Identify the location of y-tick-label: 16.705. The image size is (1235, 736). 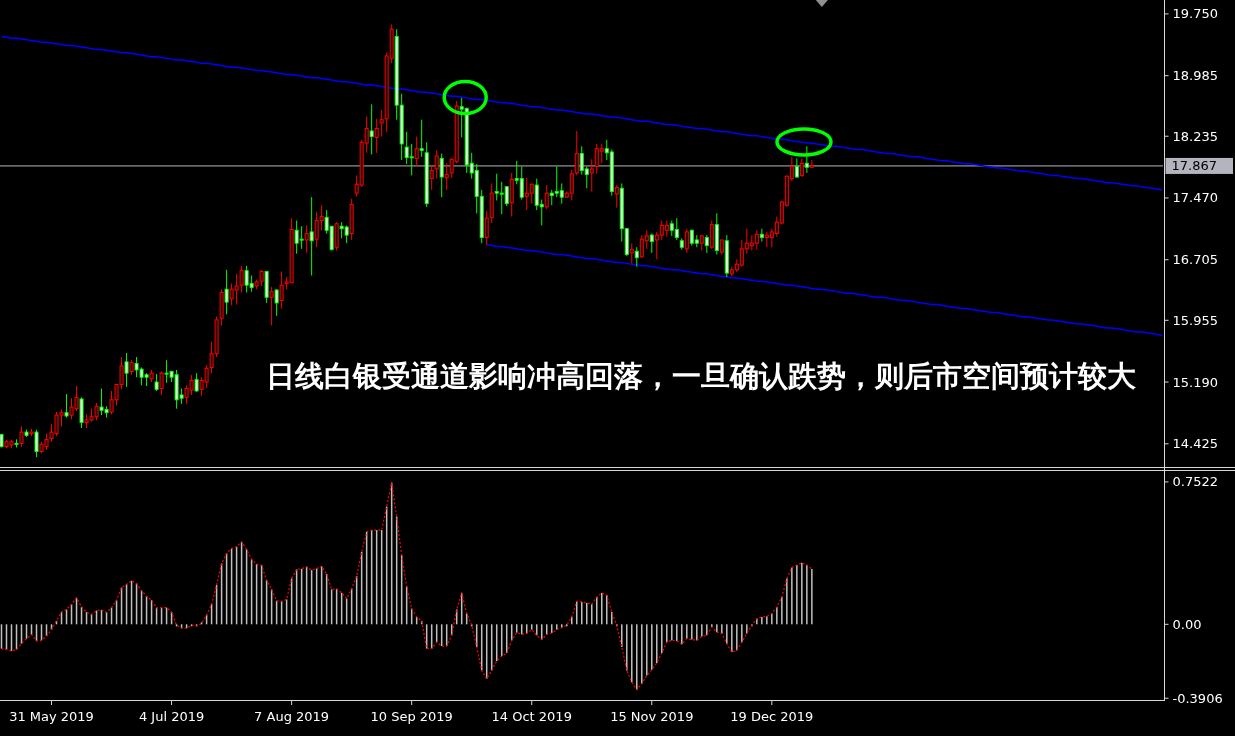
(1195, 260).